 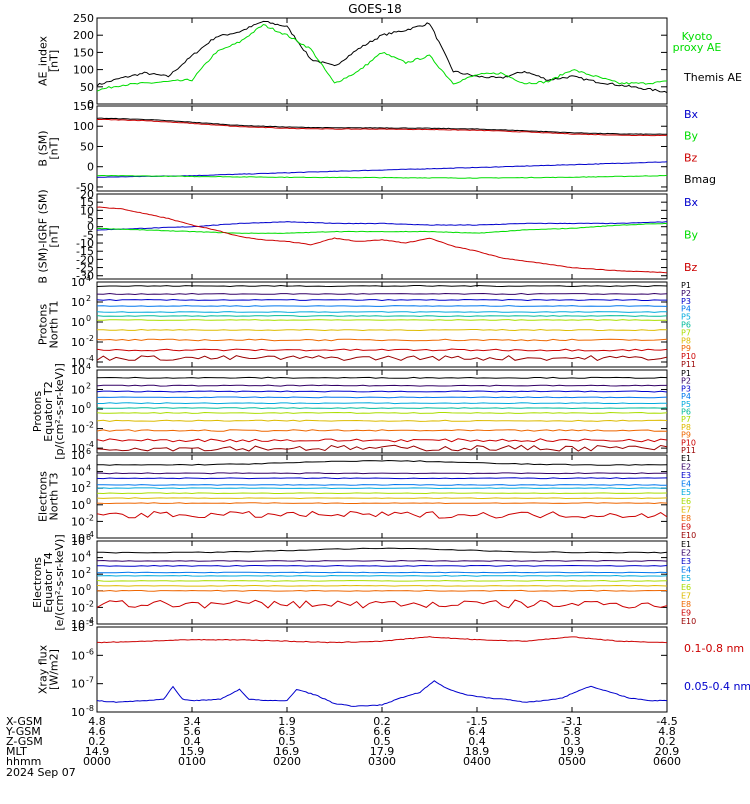 I want to click on legend-entry: By, so click(x=691, y=136).